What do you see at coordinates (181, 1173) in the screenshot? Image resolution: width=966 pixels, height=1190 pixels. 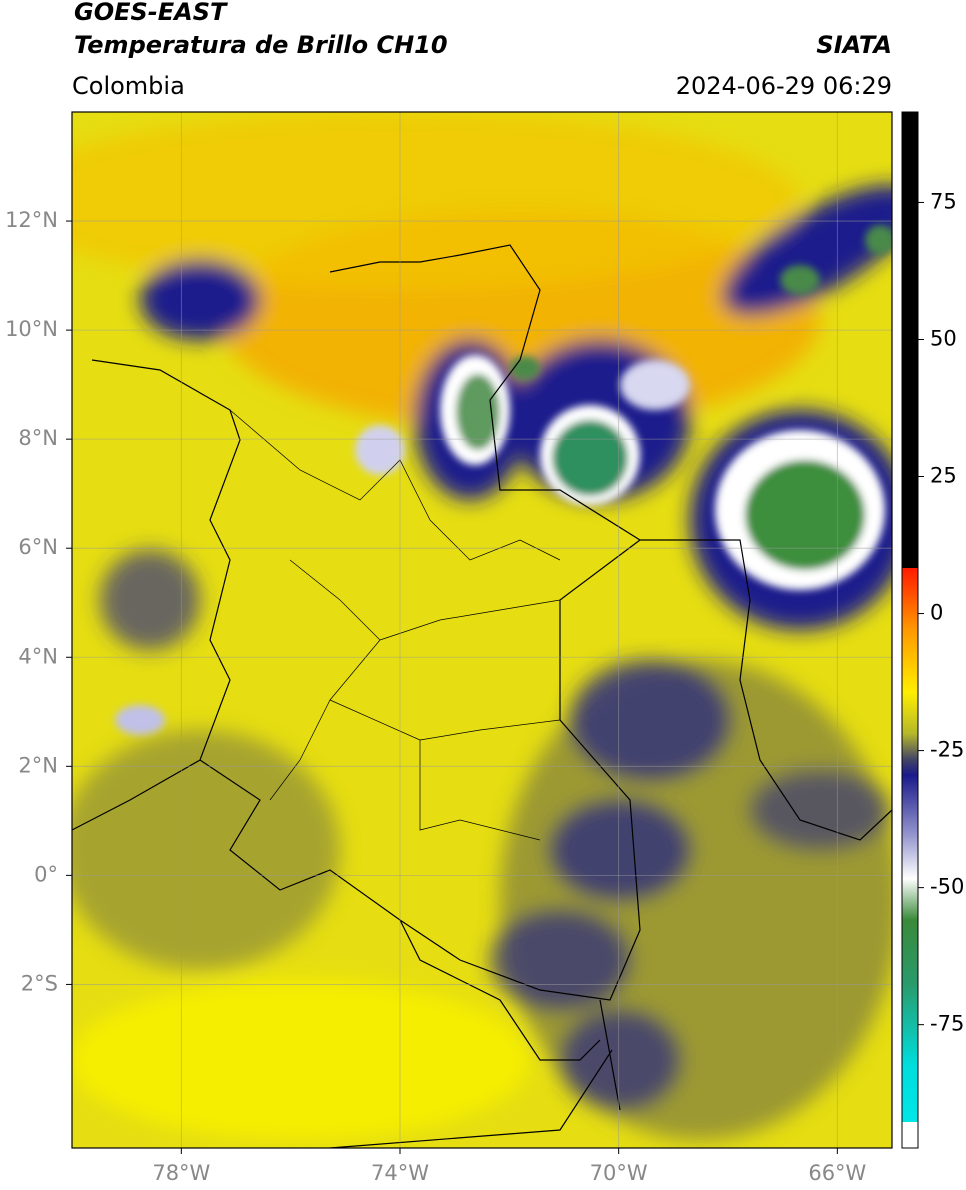 I see `x-tick-label: 78°W` at bounding box center [181, 1173].